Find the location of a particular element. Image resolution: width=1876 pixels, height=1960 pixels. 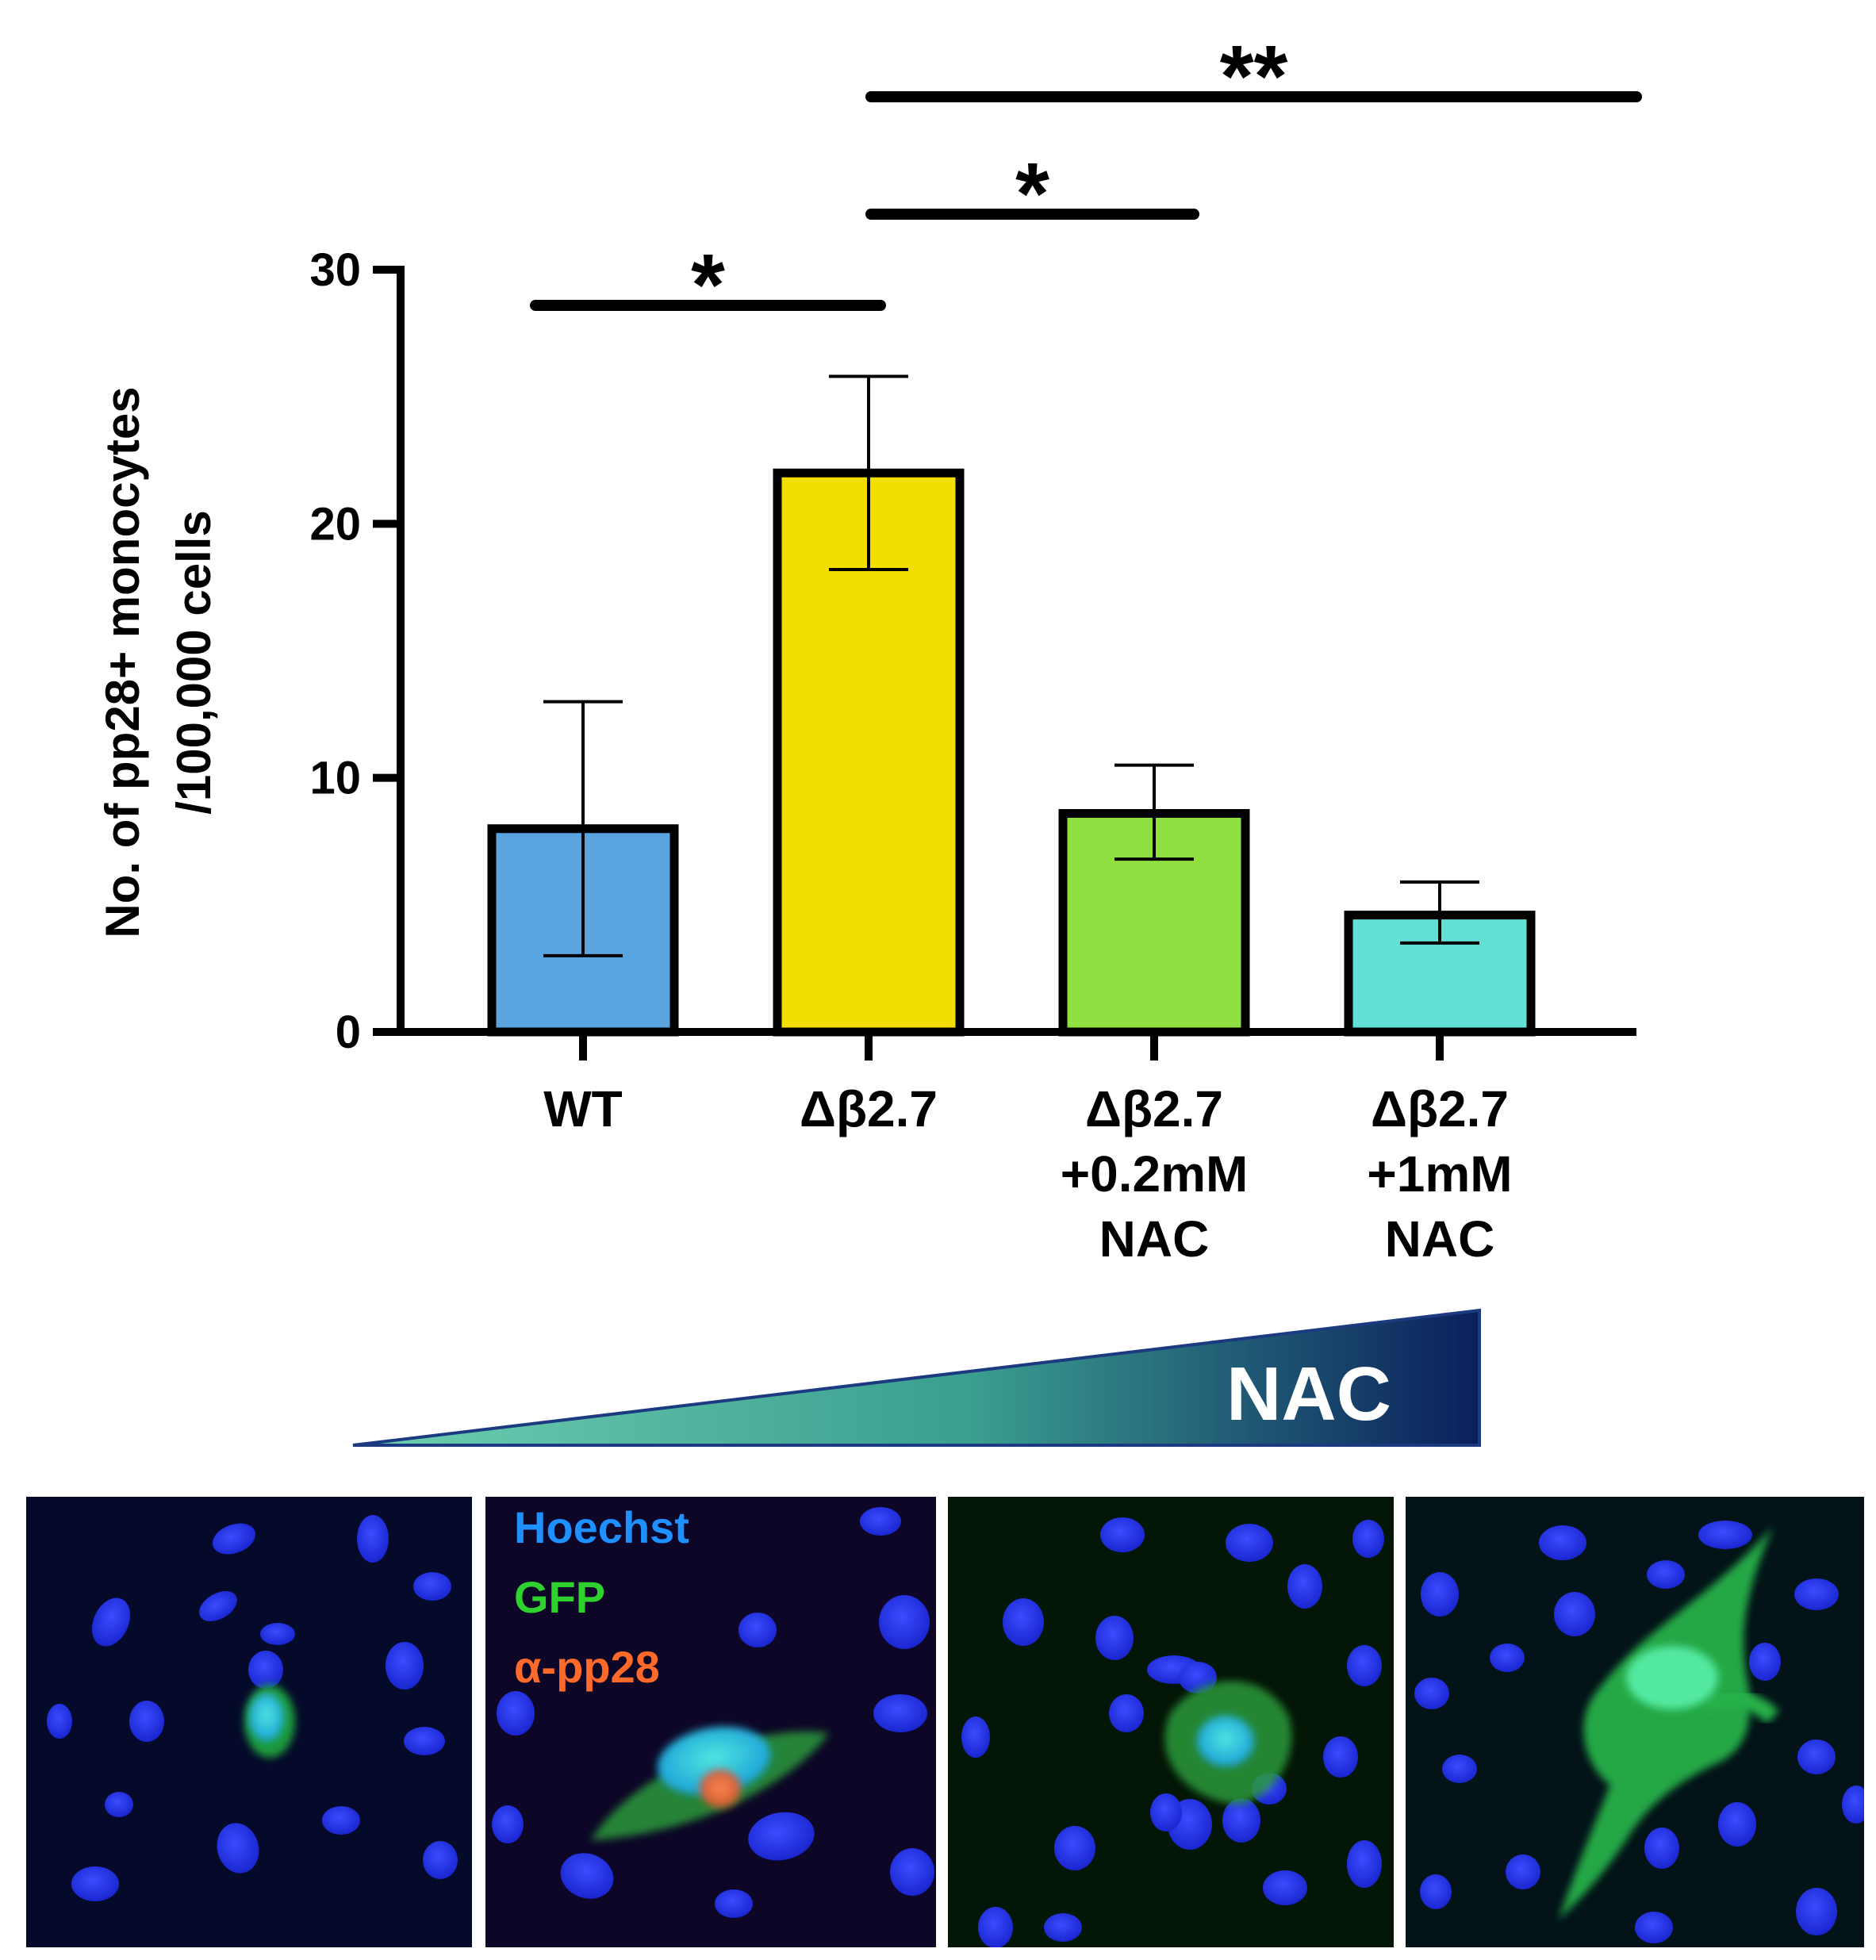

x-axis-category-labels: WT Δβ2.7 Δβ2.7 +0.2mM NAC Δβ2.7 +1mM NAC is located at coordinates (1027, 1174).